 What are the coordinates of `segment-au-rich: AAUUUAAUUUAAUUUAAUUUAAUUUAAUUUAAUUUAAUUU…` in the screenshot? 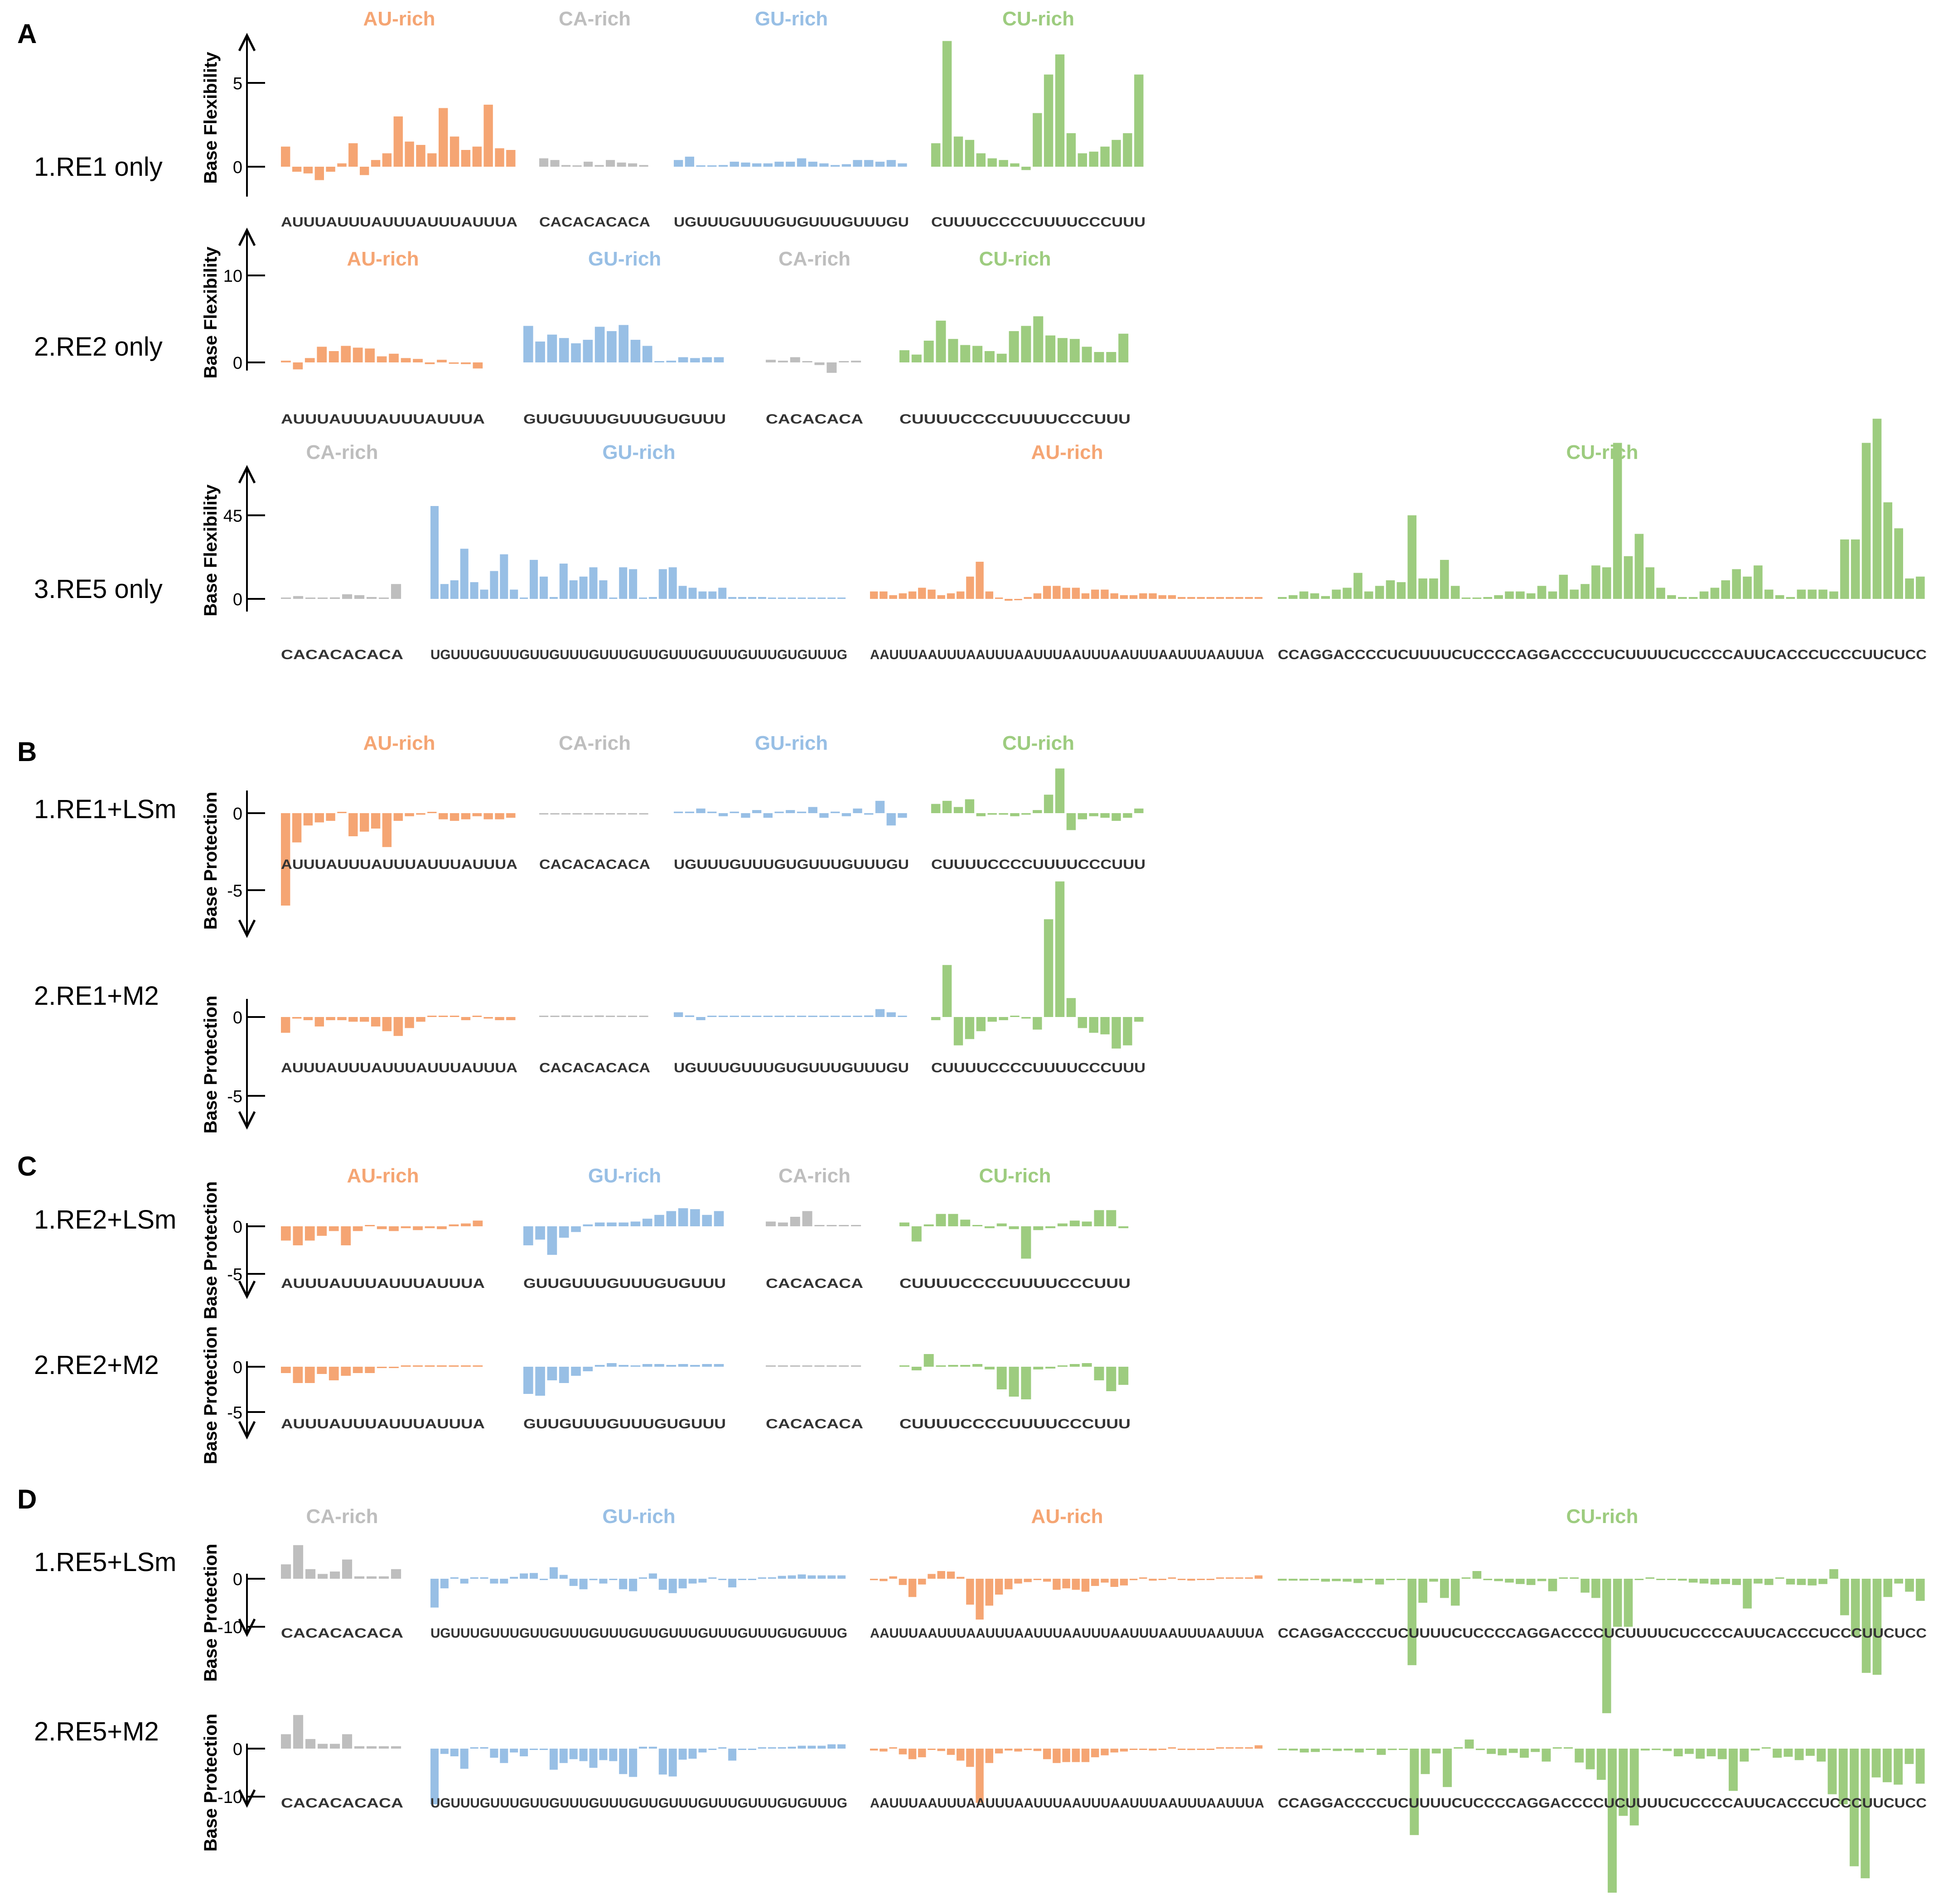 It's located at (1067, 1778).